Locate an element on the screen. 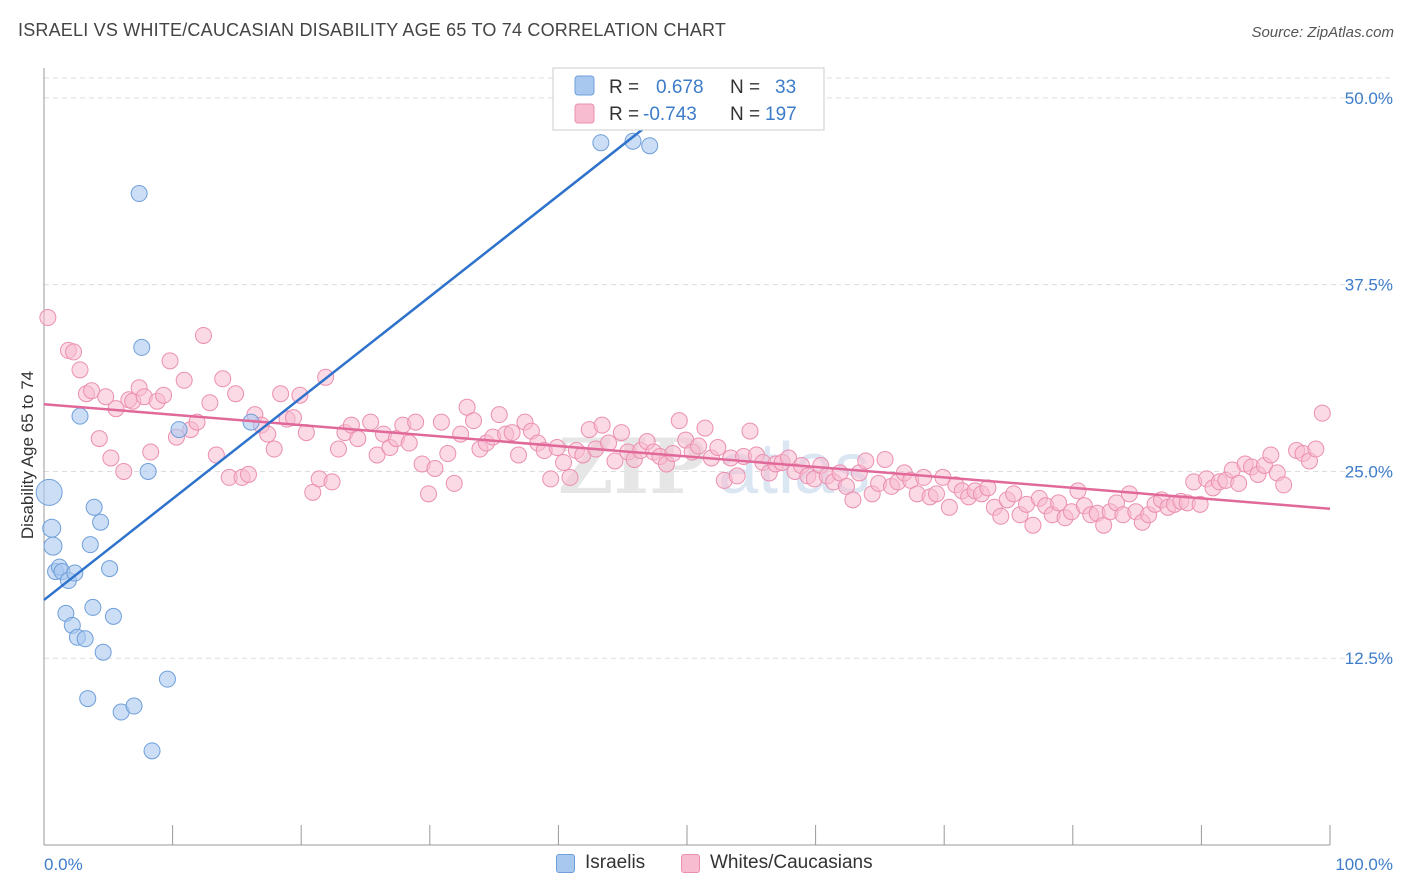  bottom-legend-whites: Whites/Caucasians is located at coordinates (777, 863).